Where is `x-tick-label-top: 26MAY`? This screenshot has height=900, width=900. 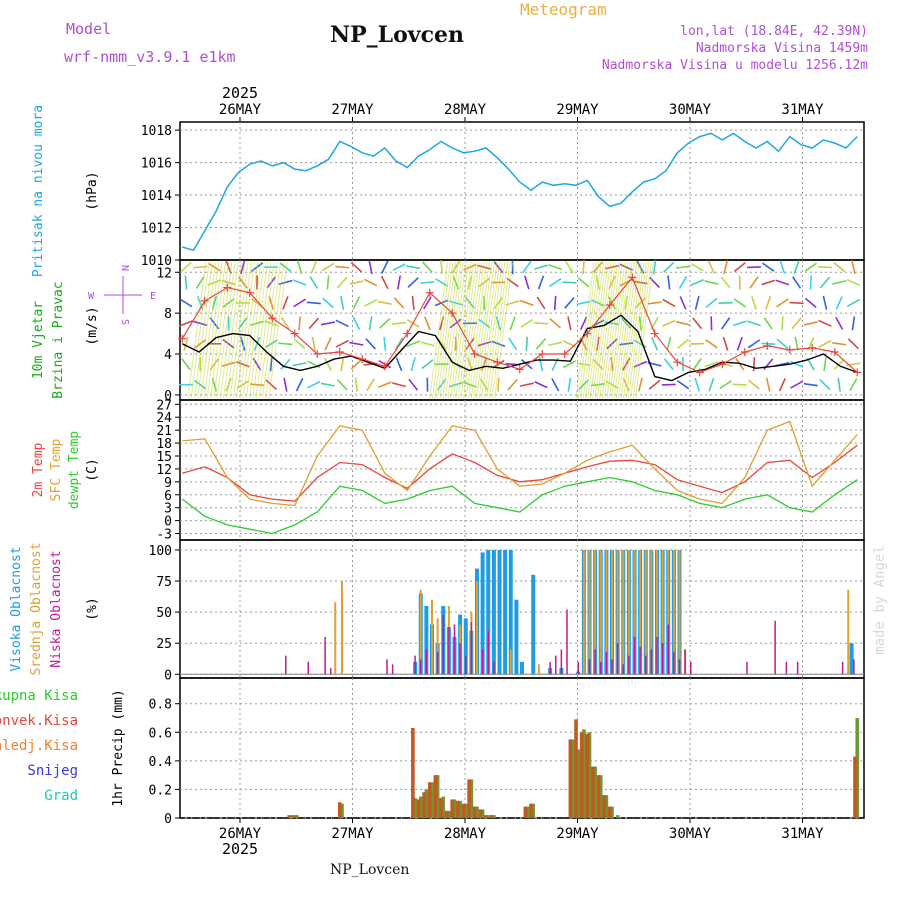
x-tick-label-top: 26MAY is located at coordinates (240, 110).